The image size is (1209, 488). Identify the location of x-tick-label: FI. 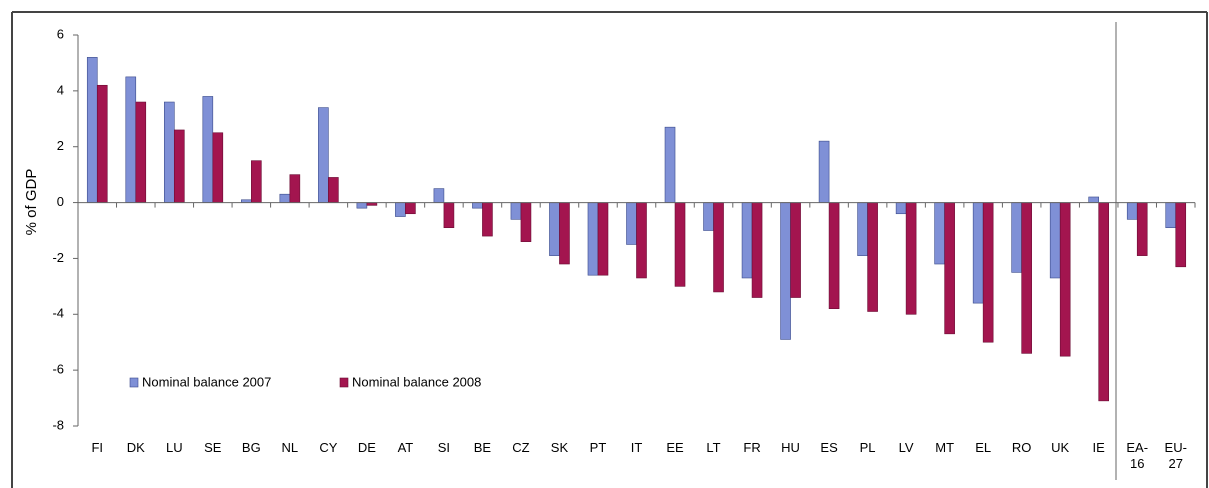
(97, 447).